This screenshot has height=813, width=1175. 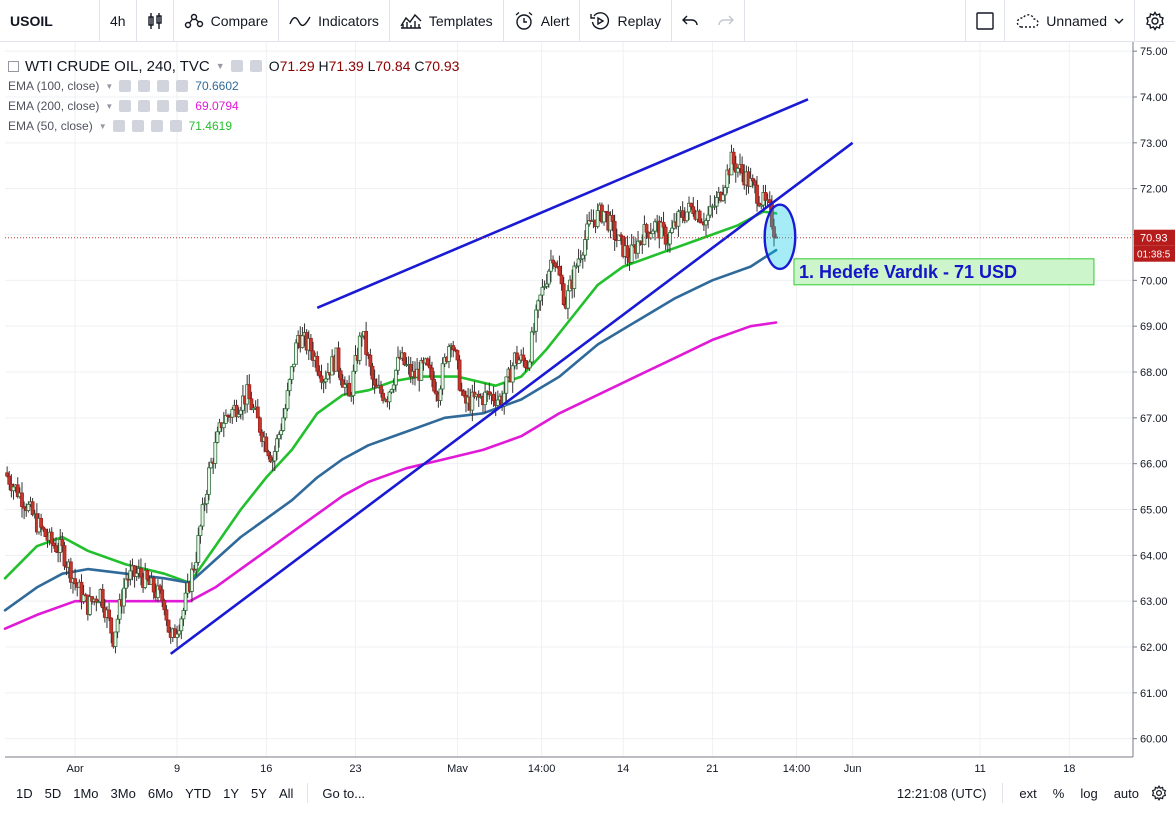 I want to click on ext-toggle: ext, so click(x=1028, y=793).